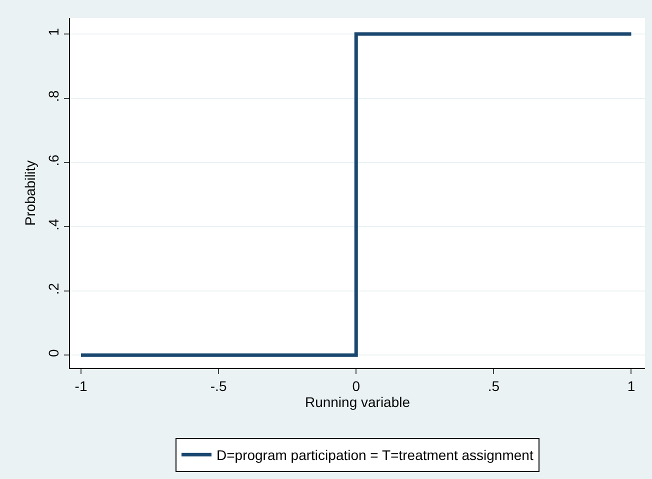 Image resolution: width=652 pixels, height=479 pixels. I want to click on x-tick-label: -.5, so click(218, 386).